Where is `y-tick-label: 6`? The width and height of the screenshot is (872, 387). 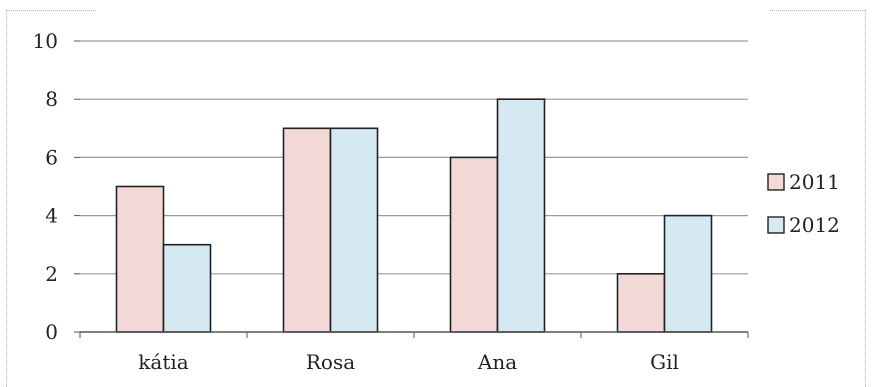
y-tick-label: 6 is located at coordinates (51, 157).